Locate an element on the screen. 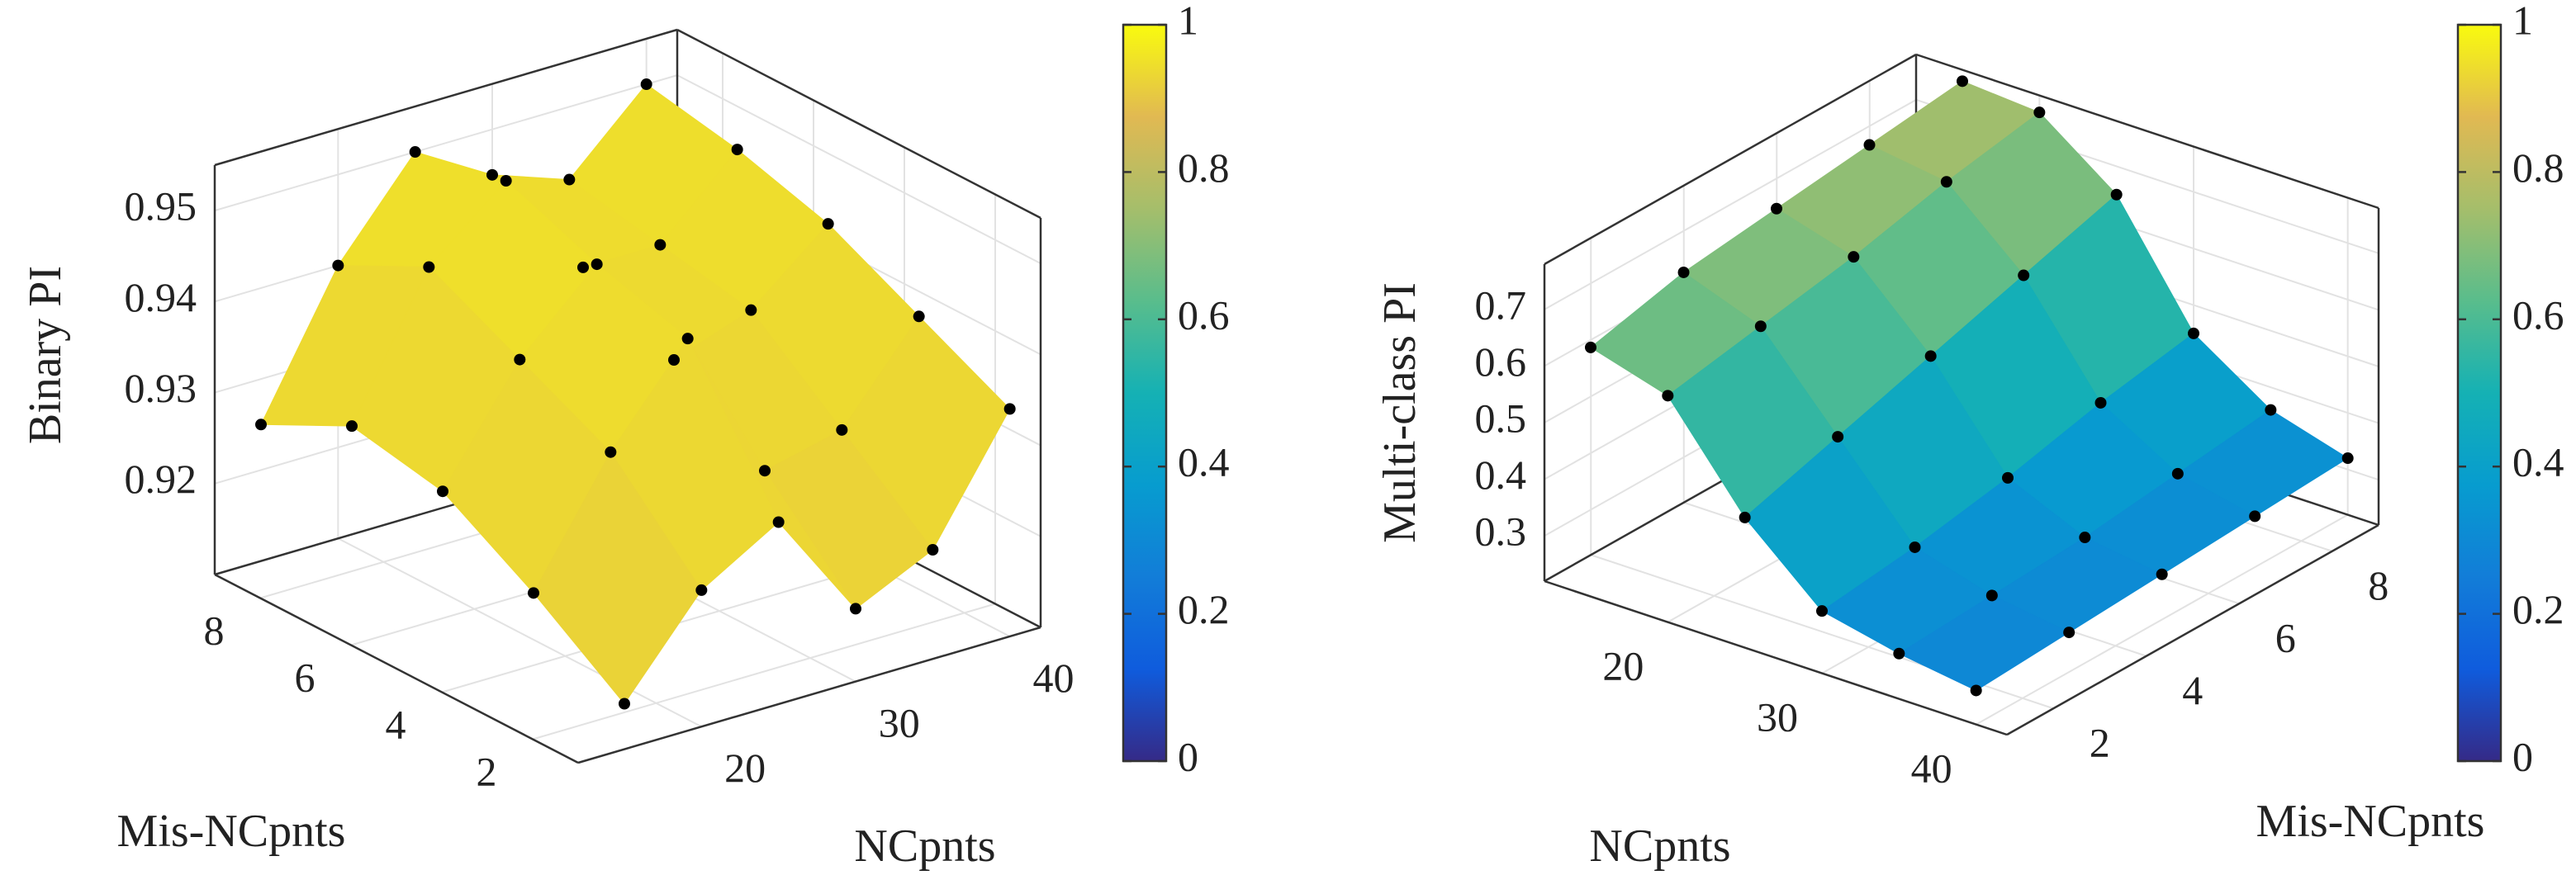 This screenshot has height=894, width=2576. z-tick-label: 0.6 is located at coordinates (1501, 362).